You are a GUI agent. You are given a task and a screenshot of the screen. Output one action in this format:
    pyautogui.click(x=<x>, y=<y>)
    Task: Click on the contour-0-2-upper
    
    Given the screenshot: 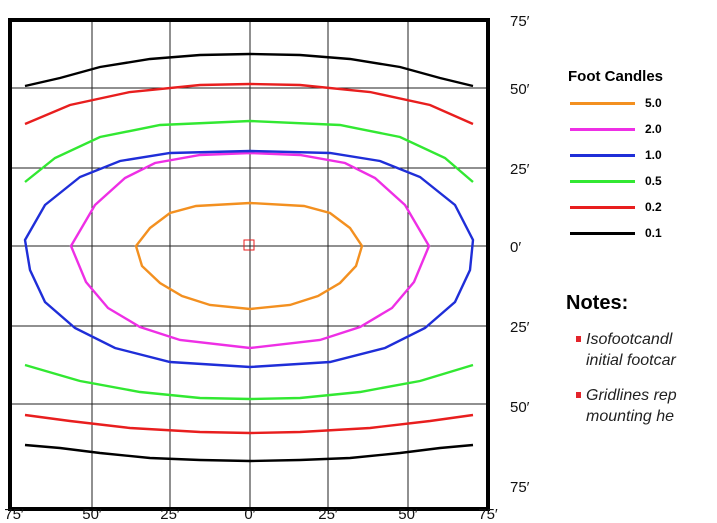 What is the action you would take?
    pyautogui.click(x=249, y=104)
    